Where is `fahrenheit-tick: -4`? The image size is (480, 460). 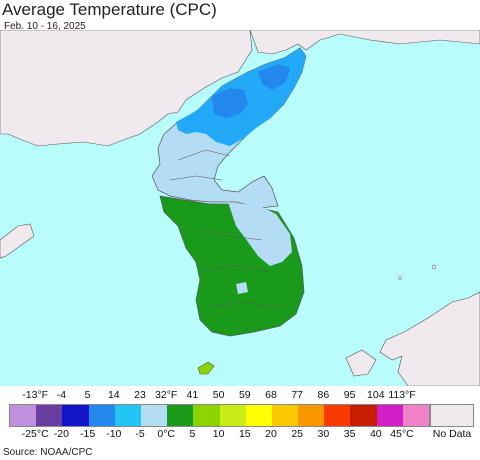 fahrenheit-tick: -4 is located at coordinates (61, 395).